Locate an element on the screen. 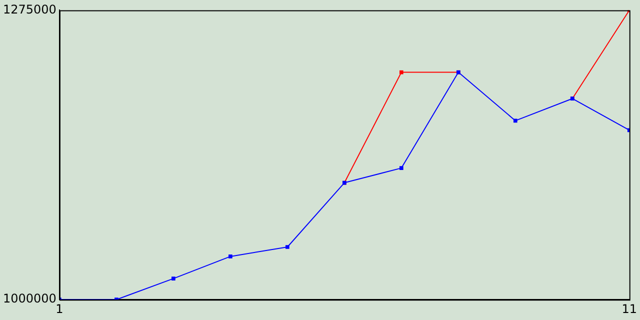 This screenshot has height=320, width=640. x-tick-label: 11 is located at coordinates (630, 309).